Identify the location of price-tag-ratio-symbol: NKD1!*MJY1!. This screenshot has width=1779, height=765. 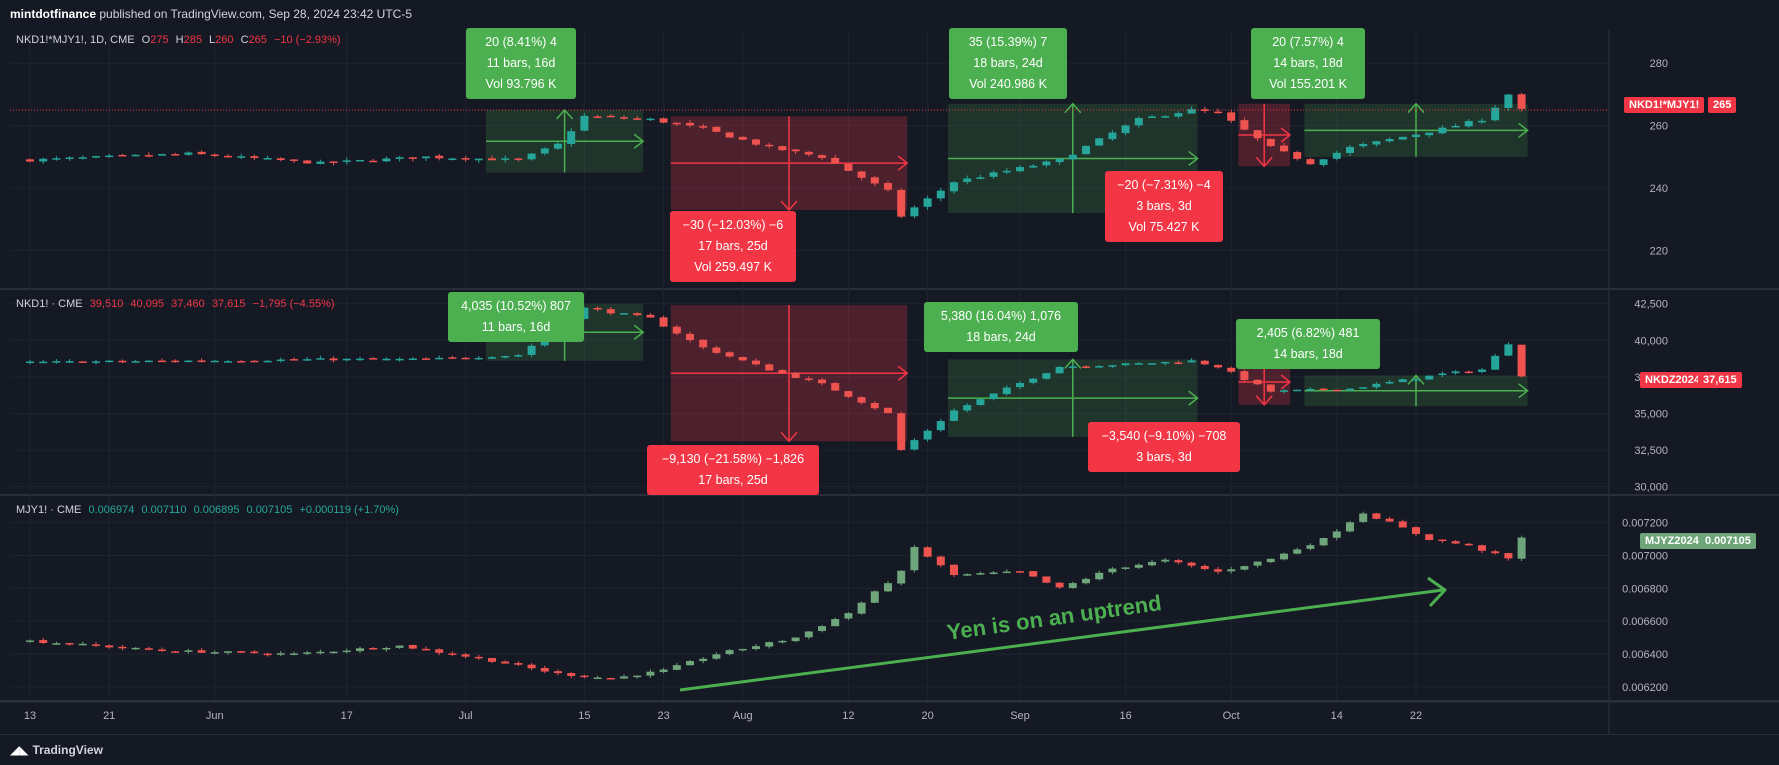
(1664, 105).